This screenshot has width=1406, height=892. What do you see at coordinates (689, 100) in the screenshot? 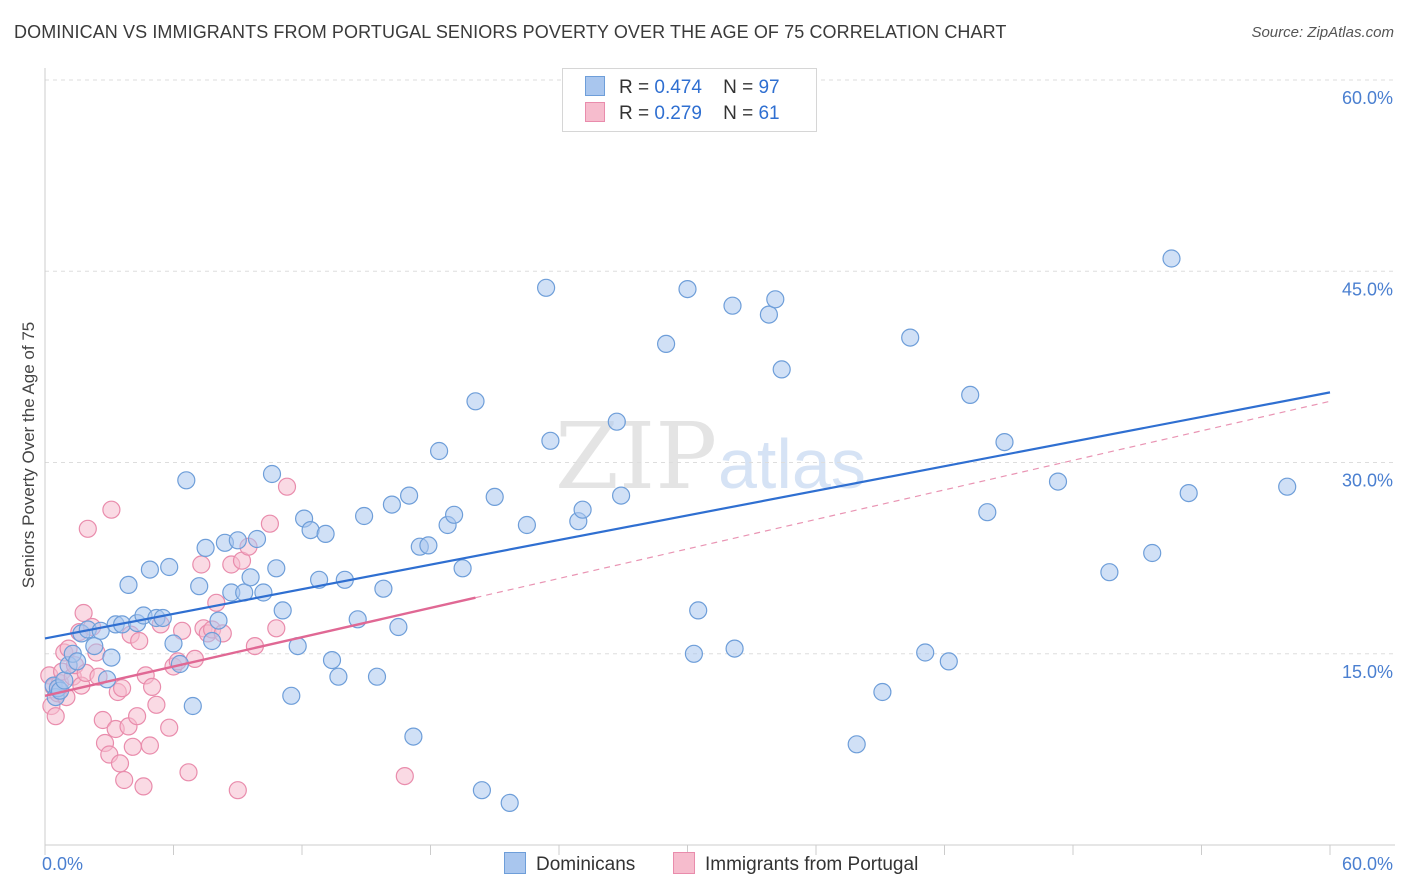
I see `correlation-legend: R = 0.474 N = 97 R = 0.279 N = 61` at bounding box center [689, 100].